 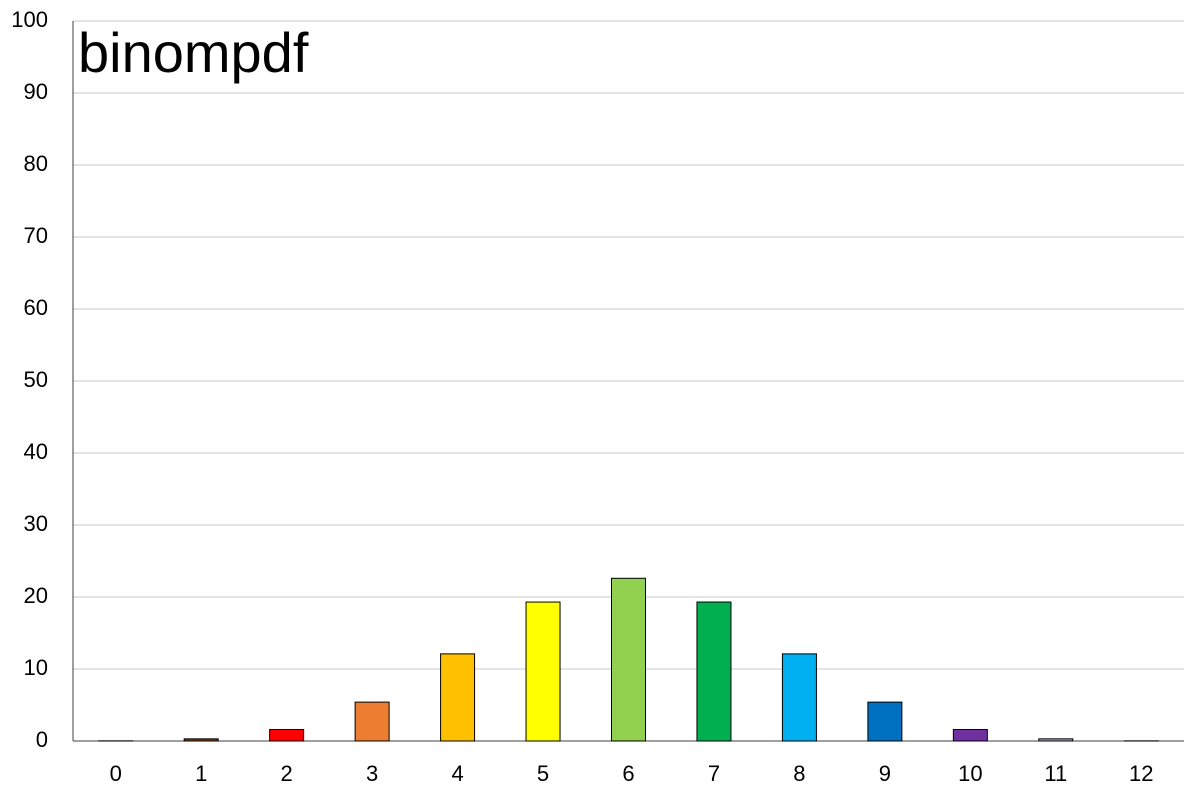 I want to click on x-tick-label: 1, so click(x=201, y=773).